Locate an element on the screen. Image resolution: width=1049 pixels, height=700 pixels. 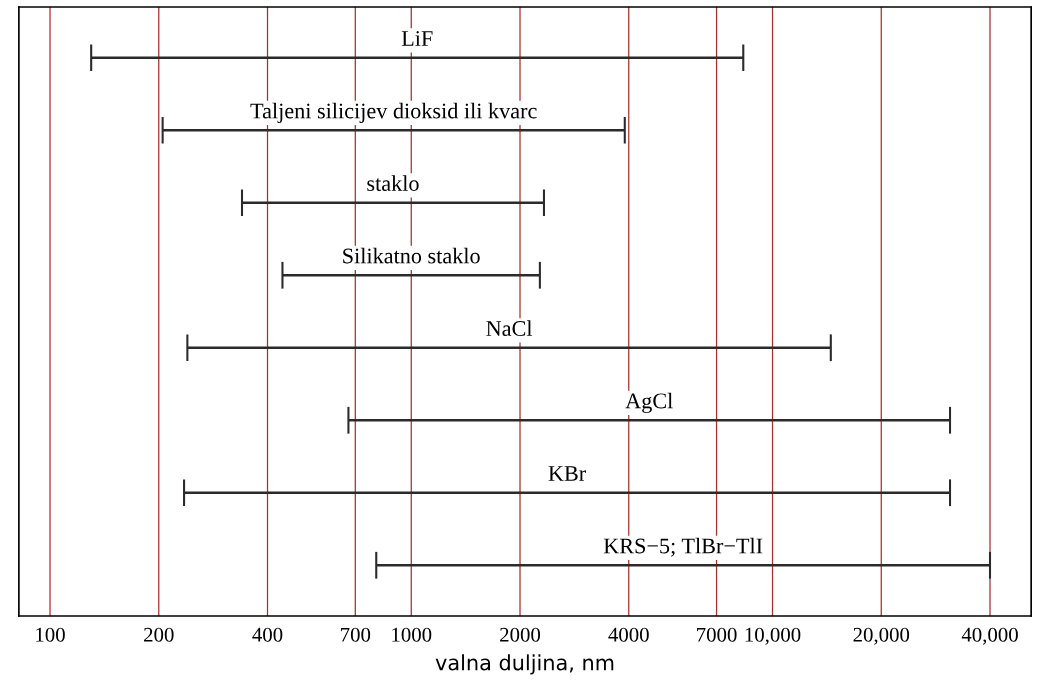
y-tick-label: Taljeni silicijev dioksid ili kvarc is located at coordinates (393, 112).